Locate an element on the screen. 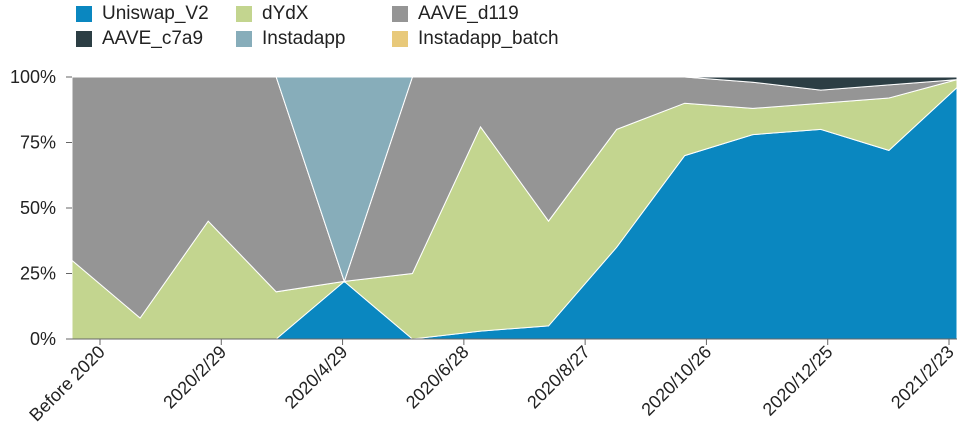  legend-label: AAVE_c7a9 is located at coordinates (153, 38).